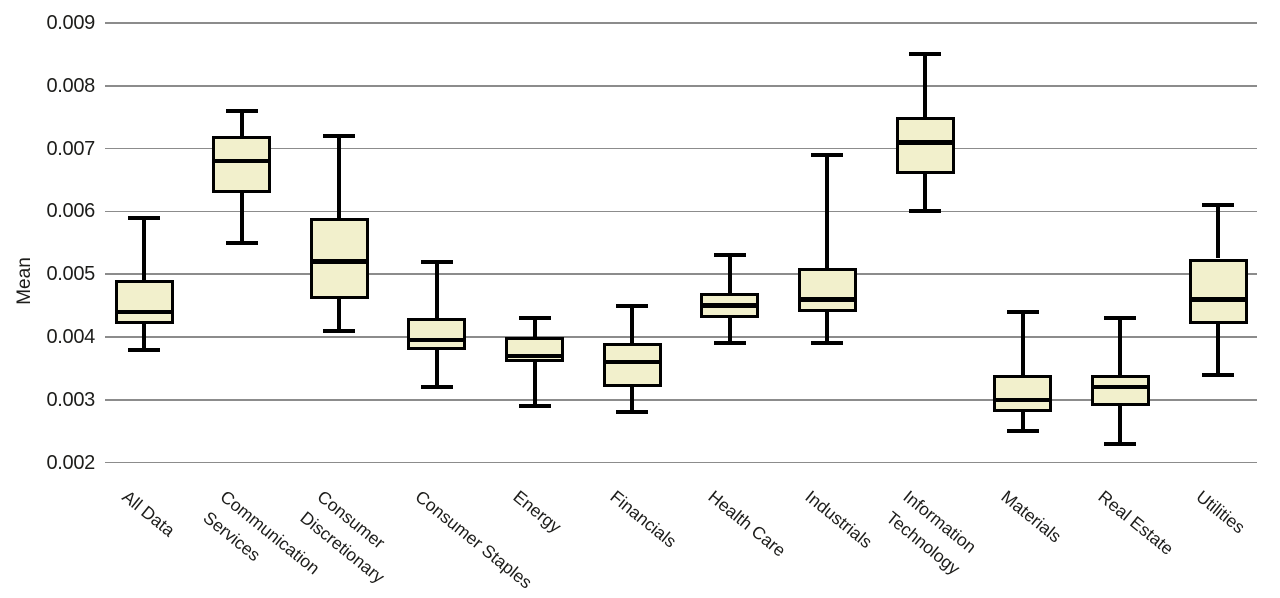  I want to click on x-category-label: Information Technology, so click(931, 532).